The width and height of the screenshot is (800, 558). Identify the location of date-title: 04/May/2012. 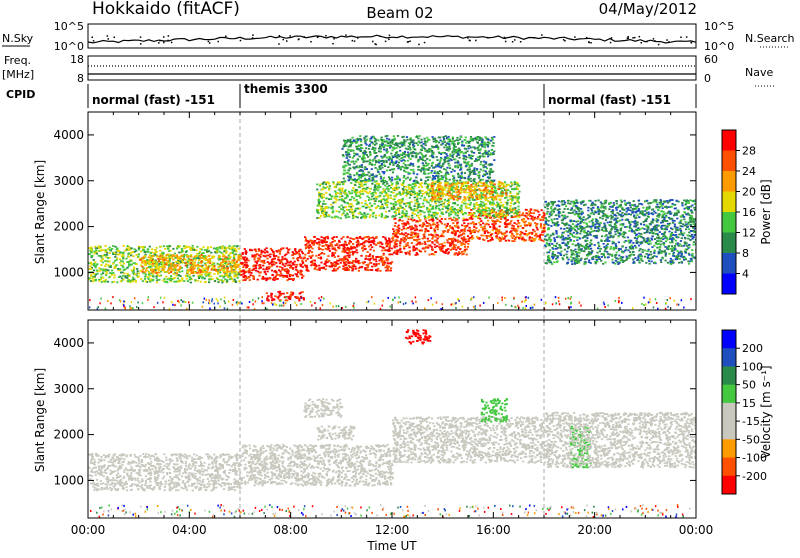
(648, 9).